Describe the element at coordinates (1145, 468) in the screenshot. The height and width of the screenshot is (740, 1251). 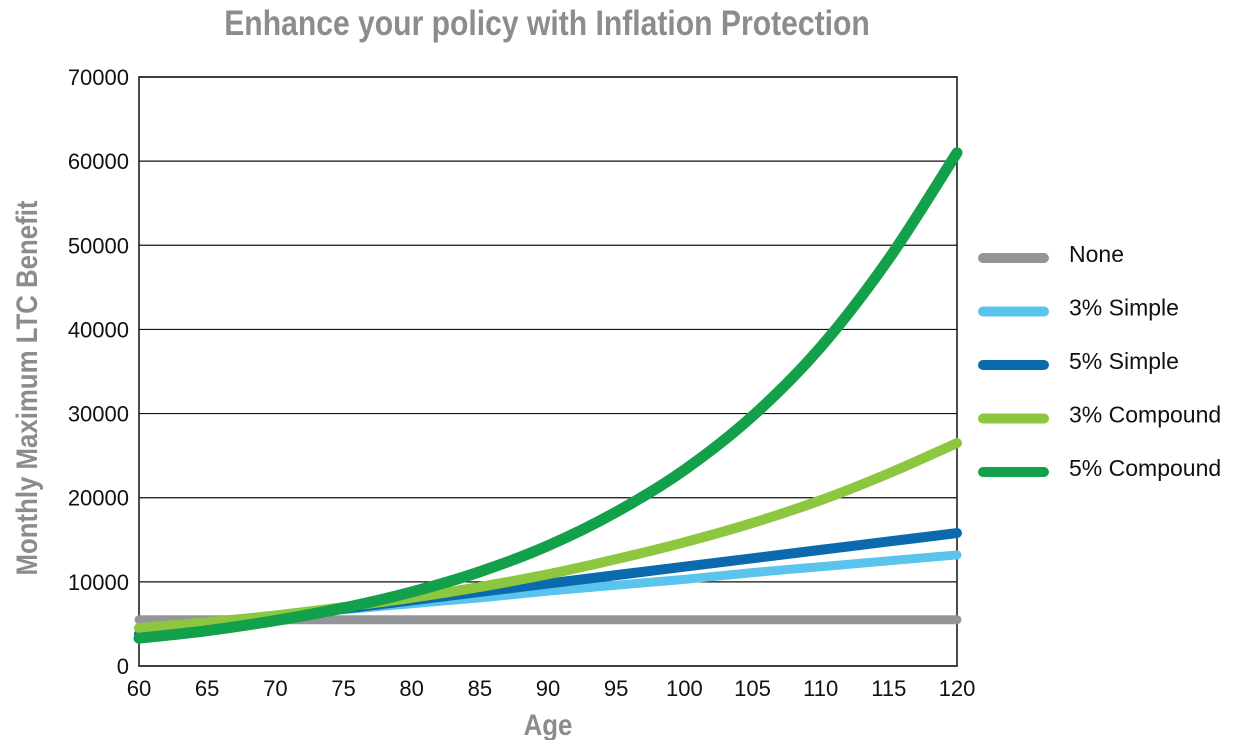
I see `legend-label: 5% Compound` at that location.